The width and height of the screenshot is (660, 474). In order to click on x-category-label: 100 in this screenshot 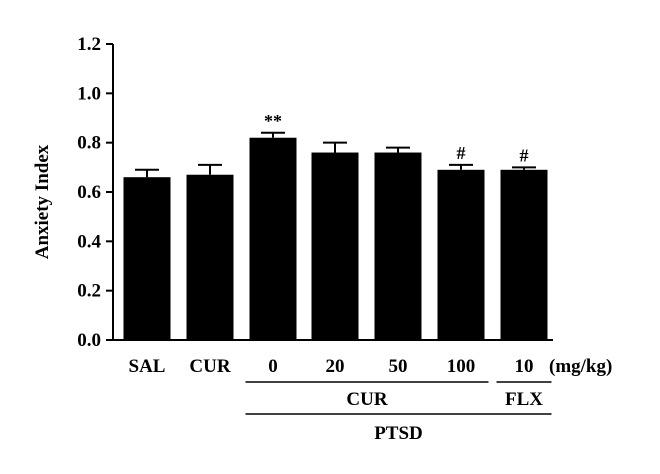, I will do `click(461, 366)`.